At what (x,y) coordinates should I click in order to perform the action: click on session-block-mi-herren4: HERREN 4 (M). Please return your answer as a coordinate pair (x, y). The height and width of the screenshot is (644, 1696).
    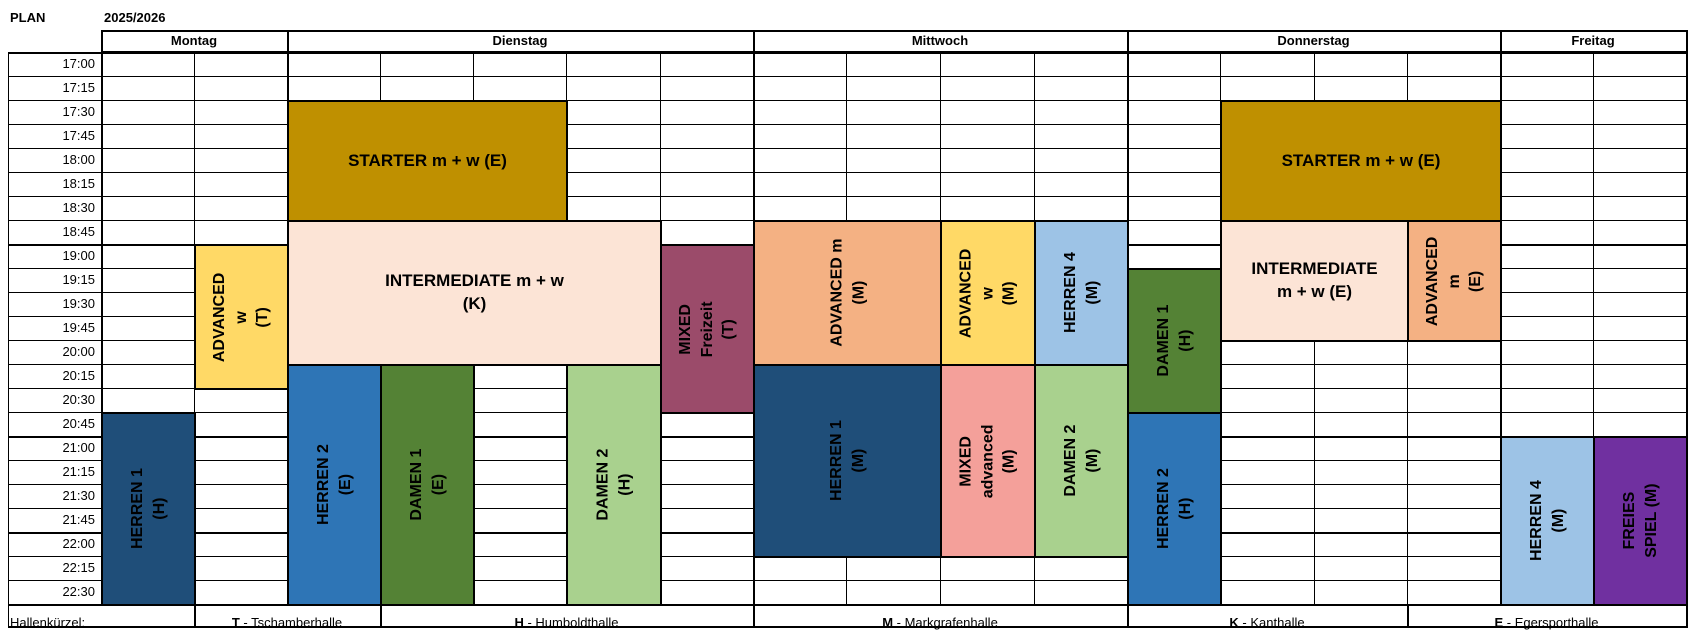
    Looking at the image, I should click on (1081, 293).